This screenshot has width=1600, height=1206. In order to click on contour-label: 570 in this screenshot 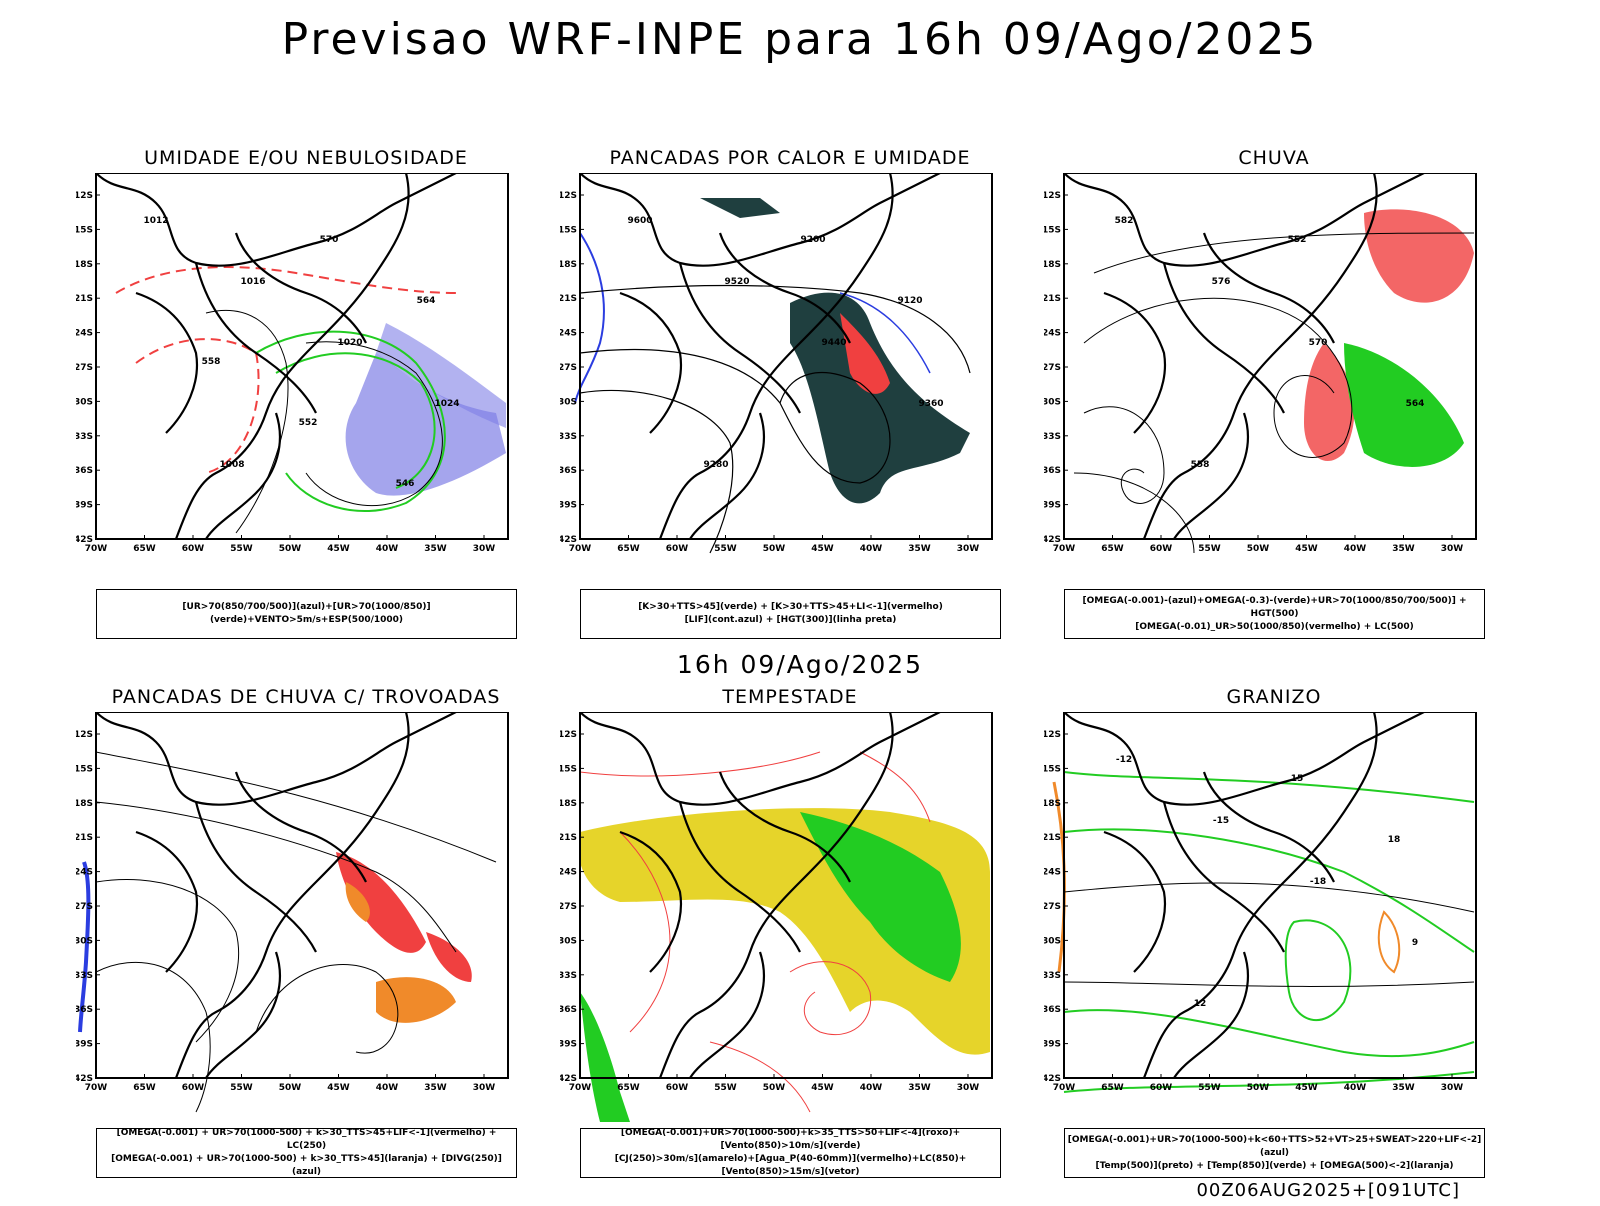, I will do `click(1318, 343)`.